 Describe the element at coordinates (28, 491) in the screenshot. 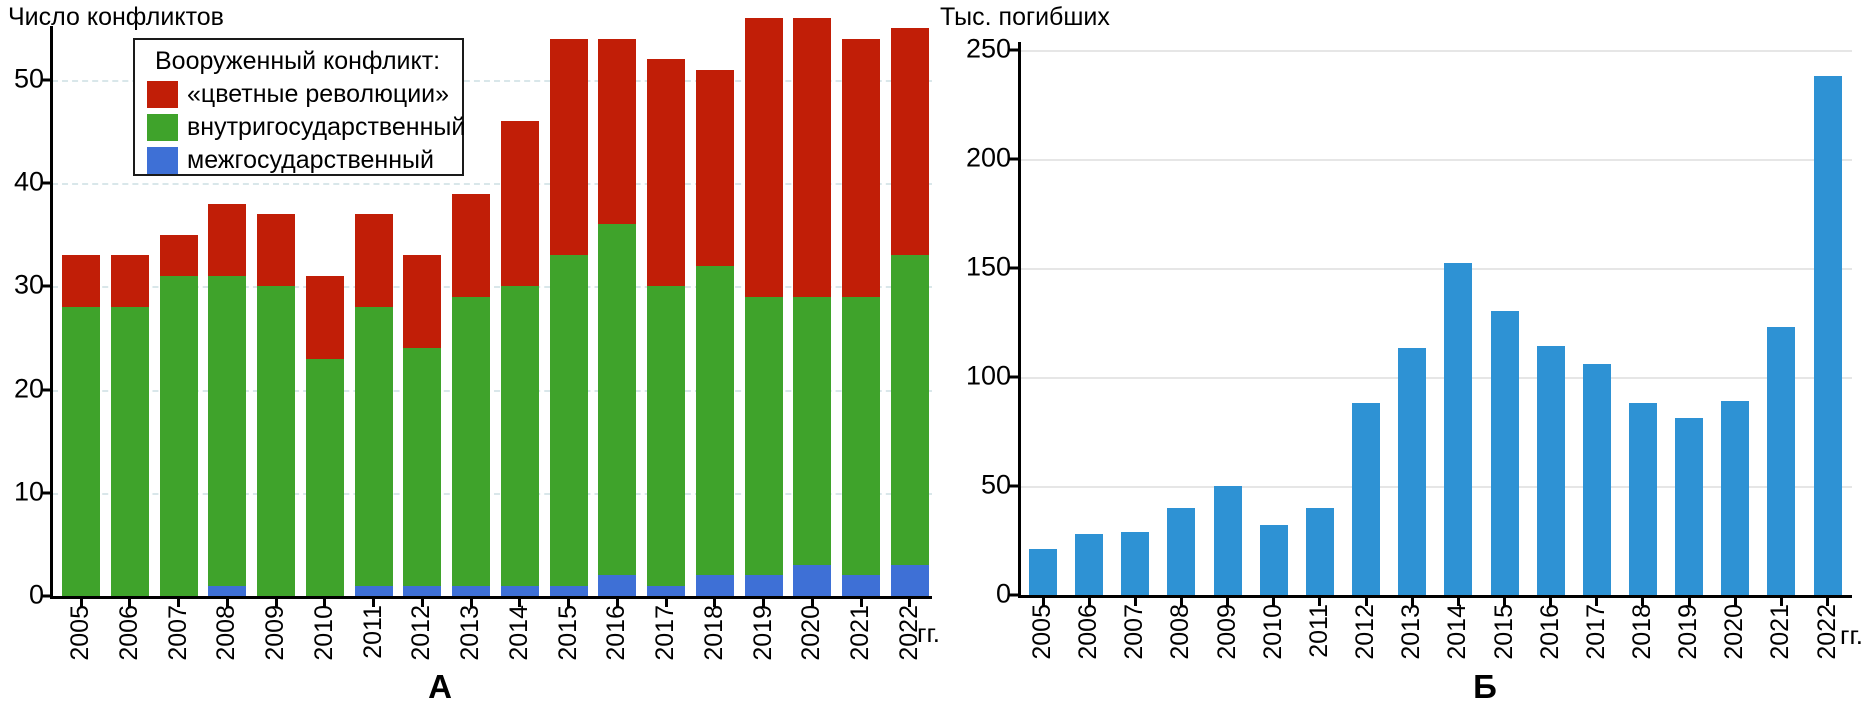

I see `y-tick-label: 10` at that location.